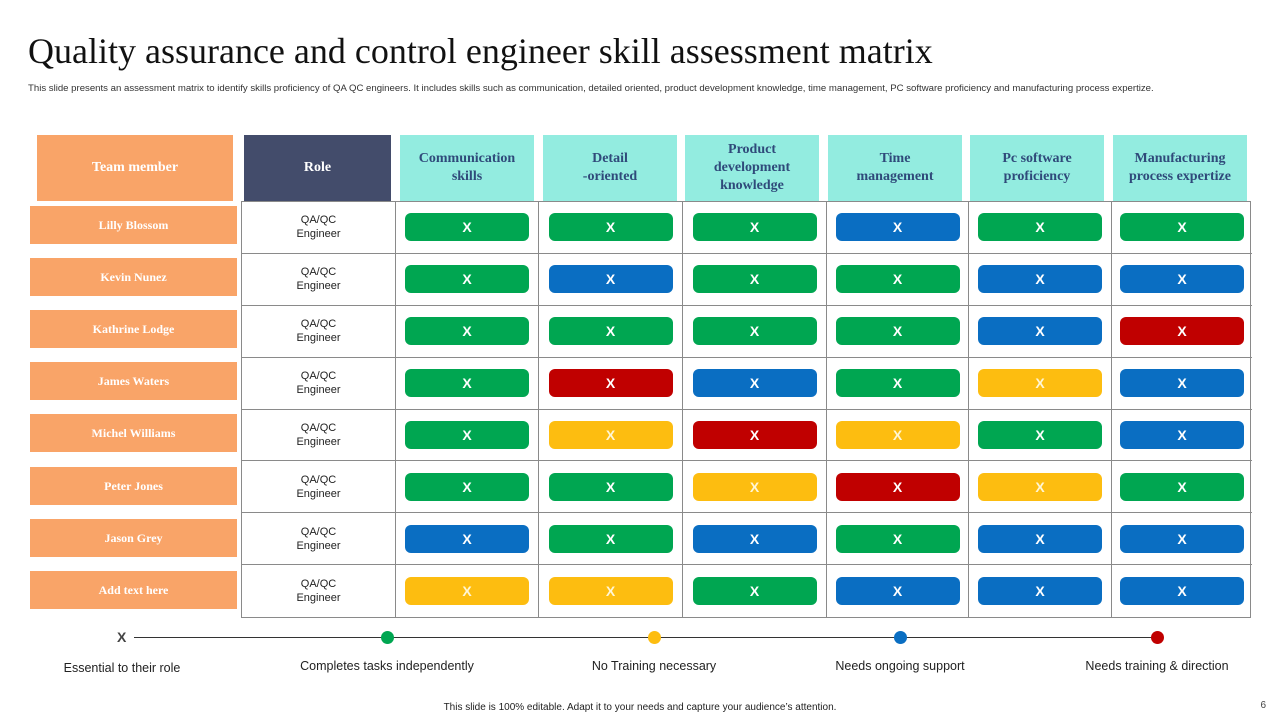 This screenshot has width=1280, height=720. Describe the element at coordinates (752, 168) in the screenshot. I see `header-skill-3: Product development knowledge` at that location.